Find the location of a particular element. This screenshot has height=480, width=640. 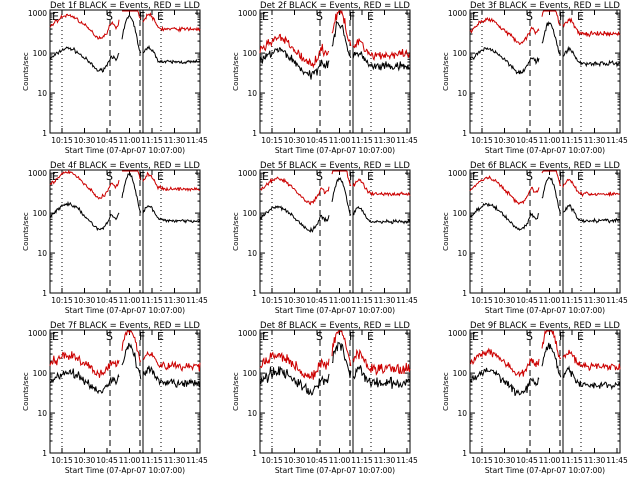

panel-title: Det 6f BLACK = Events, RED = LLD is located at coordinates (545, 166).